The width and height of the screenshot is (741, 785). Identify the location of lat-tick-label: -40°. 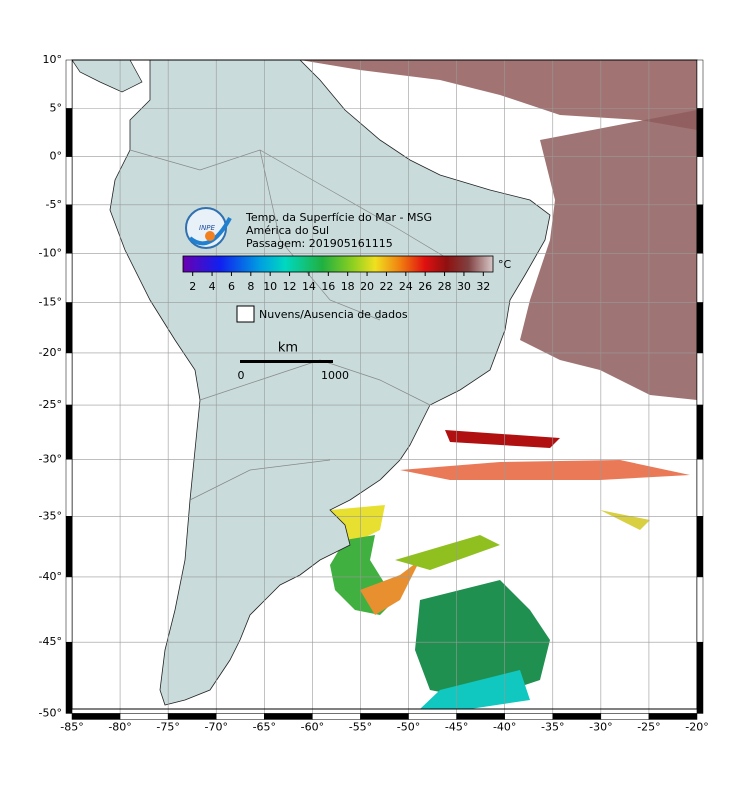
(50, 576).